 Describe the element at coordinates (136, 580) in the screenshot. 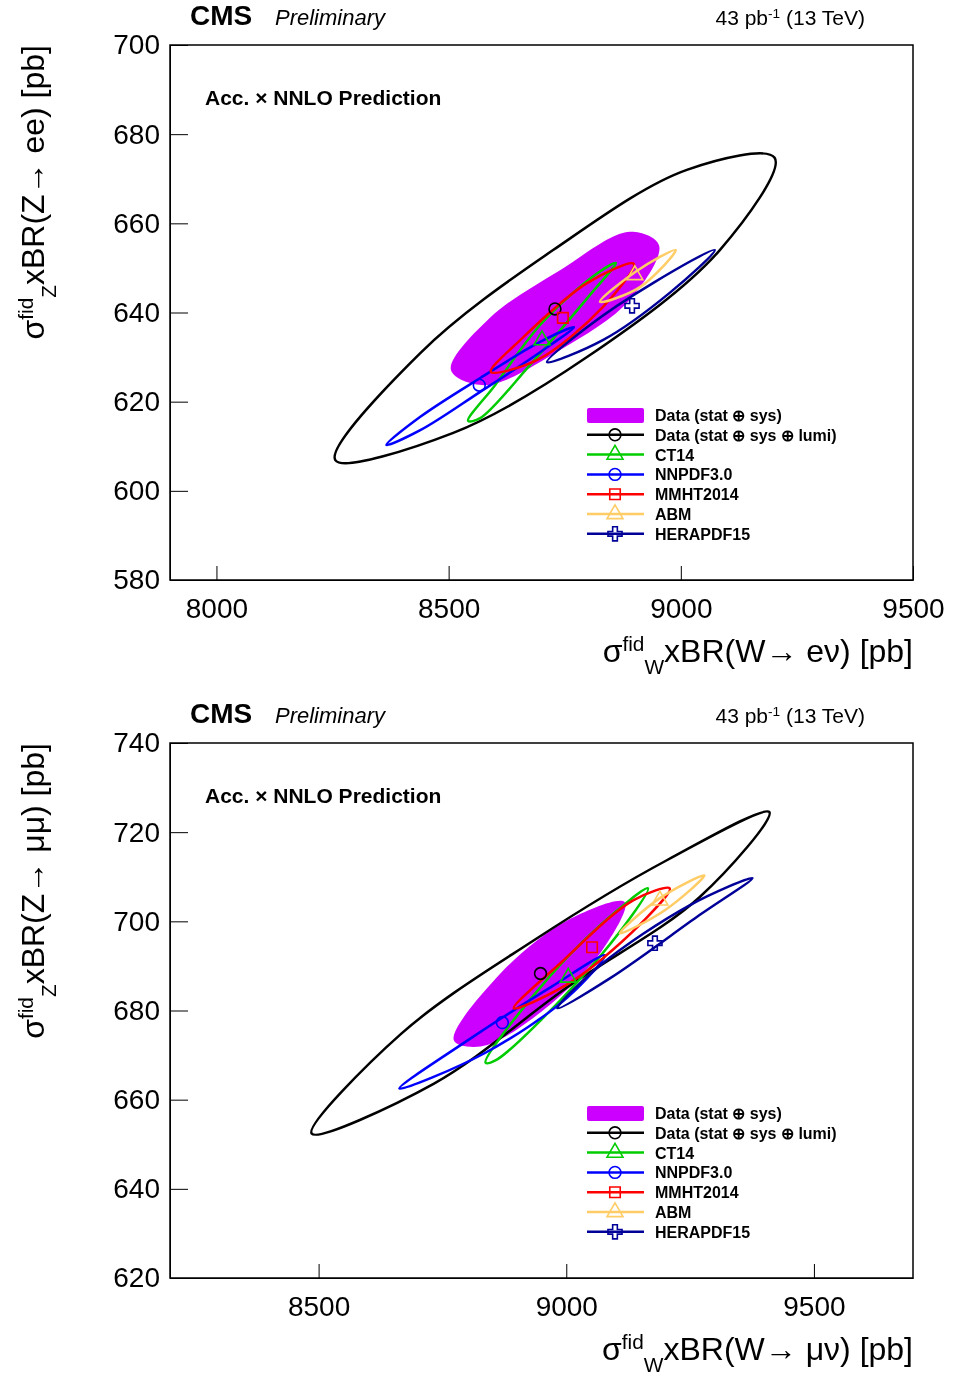

I see `y-tick-label: 580` at that location.